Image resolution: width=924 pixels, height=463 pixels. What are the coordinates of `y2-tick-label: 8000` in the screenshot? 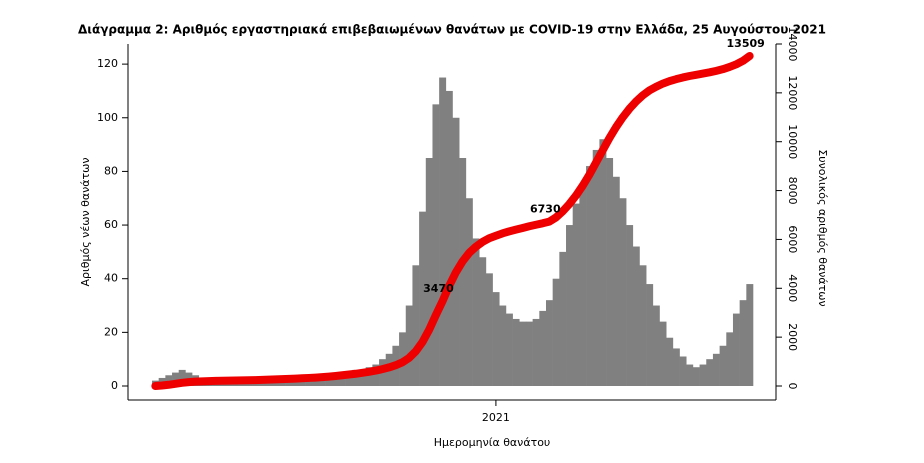 It's located at (792, 191).